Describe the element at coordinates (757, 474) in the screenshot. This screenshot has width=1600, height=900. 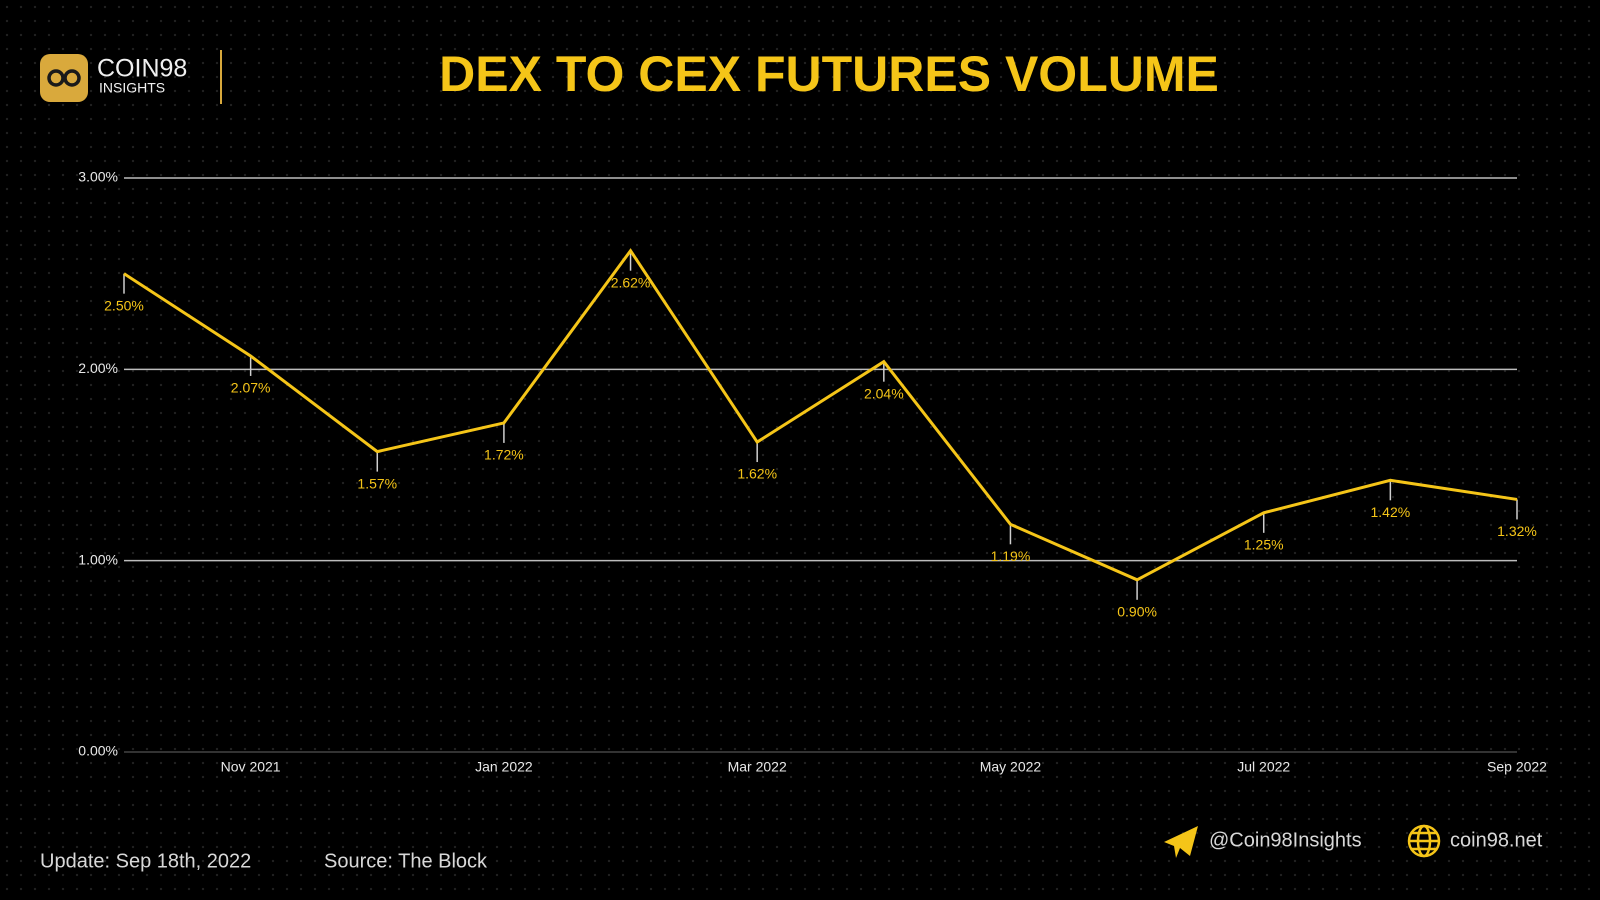
I see `data-label: 1.62%` at that location.